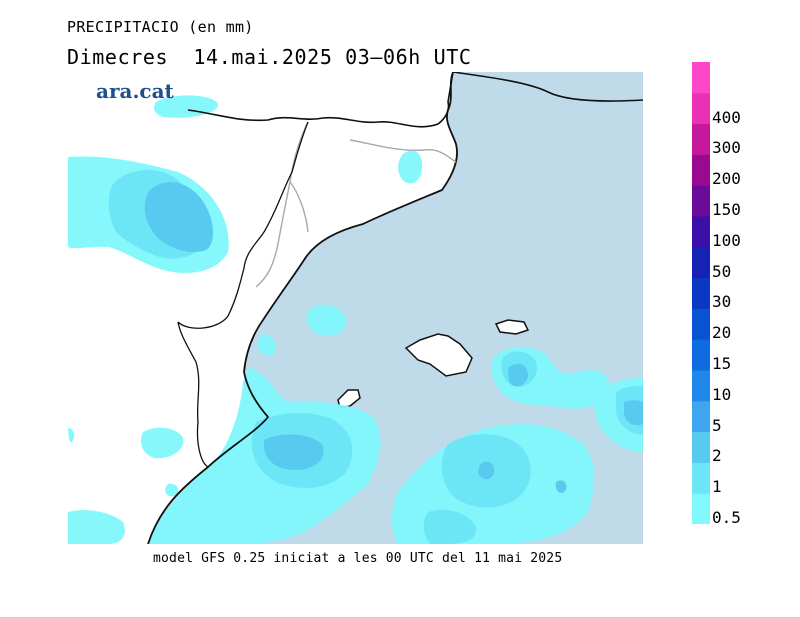 This screenshot has width=800, height=617. I want to click on colorbar-label: 1, so click(717, 487).